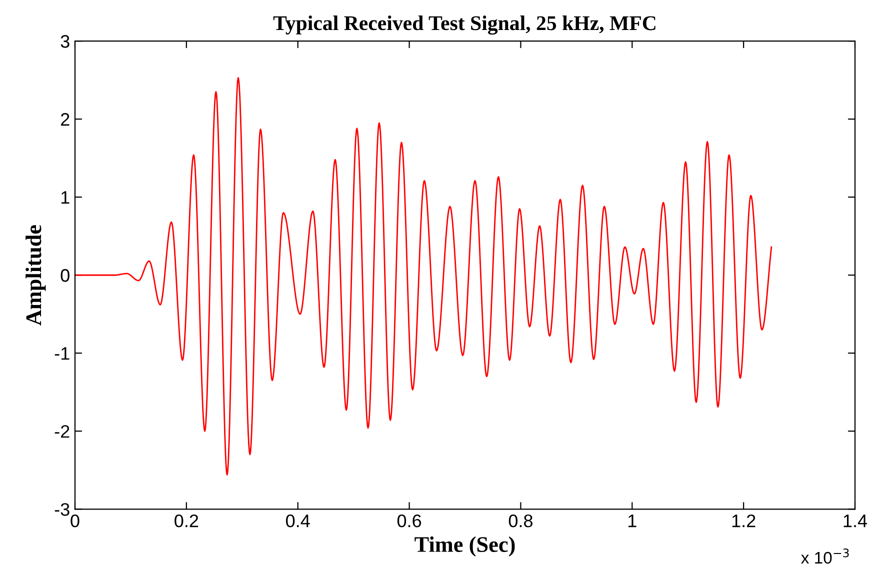  What do you see at coordinates (744, 521) in the screenshot?
I see `x-tick-label: 1.2` at bounding box center [744, 521].